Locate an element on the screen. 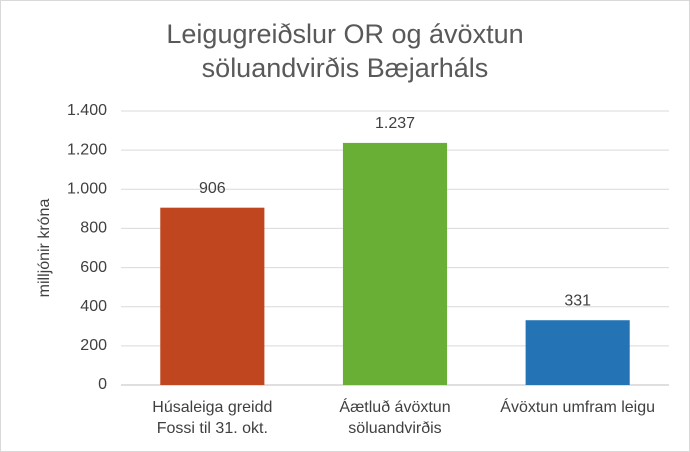  y-tick-label: 600 is located at coordinates (93, 267).